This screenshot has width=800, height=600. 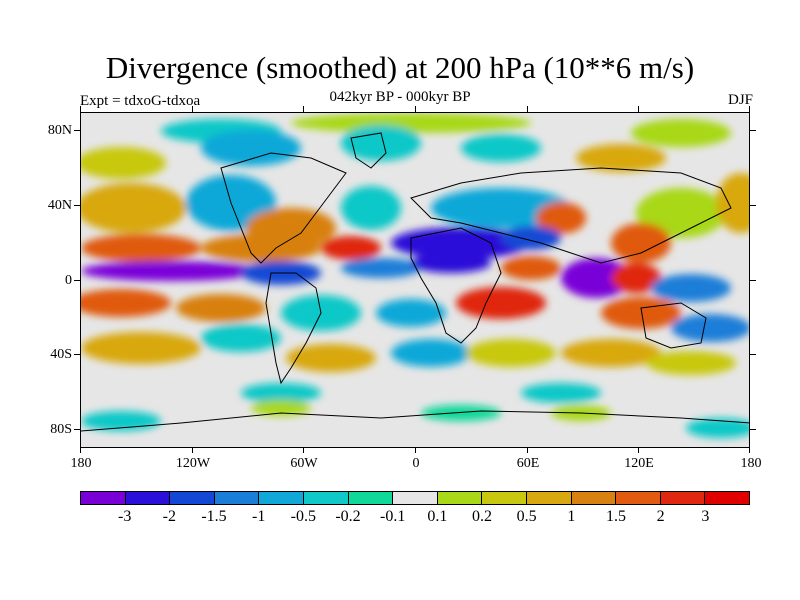 I want to click on y-tick-label: 40N, so click(x=59, y=205).